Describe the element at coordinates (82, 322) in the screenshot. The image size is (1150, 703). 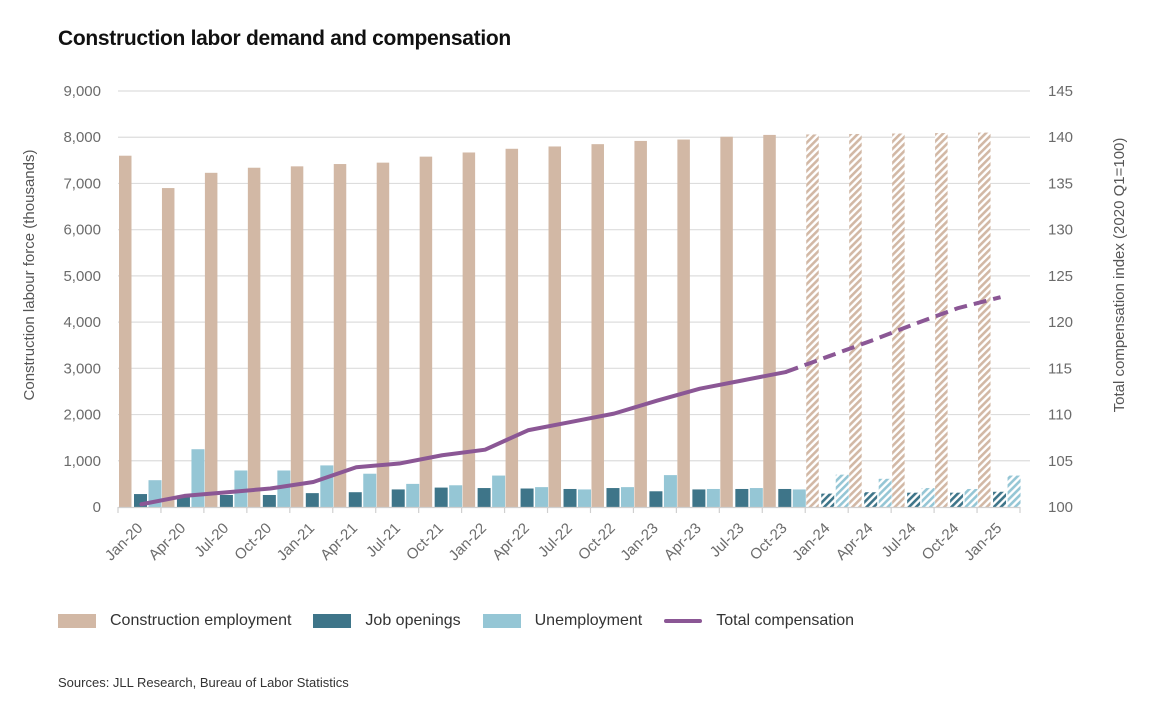
I see `left-tick-label: 4,000` at that location.